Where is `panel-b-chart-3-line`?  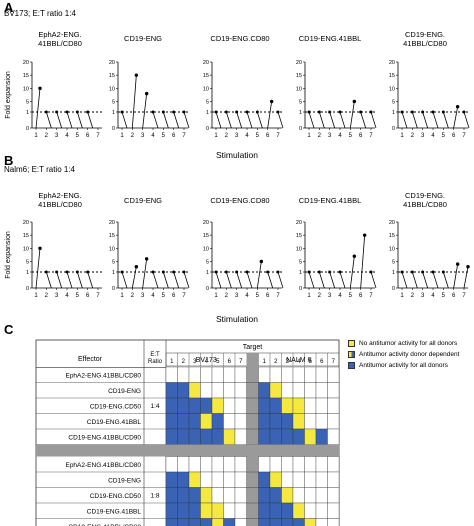 panel-b-chart-3-line is located at coordinates (249, 280).